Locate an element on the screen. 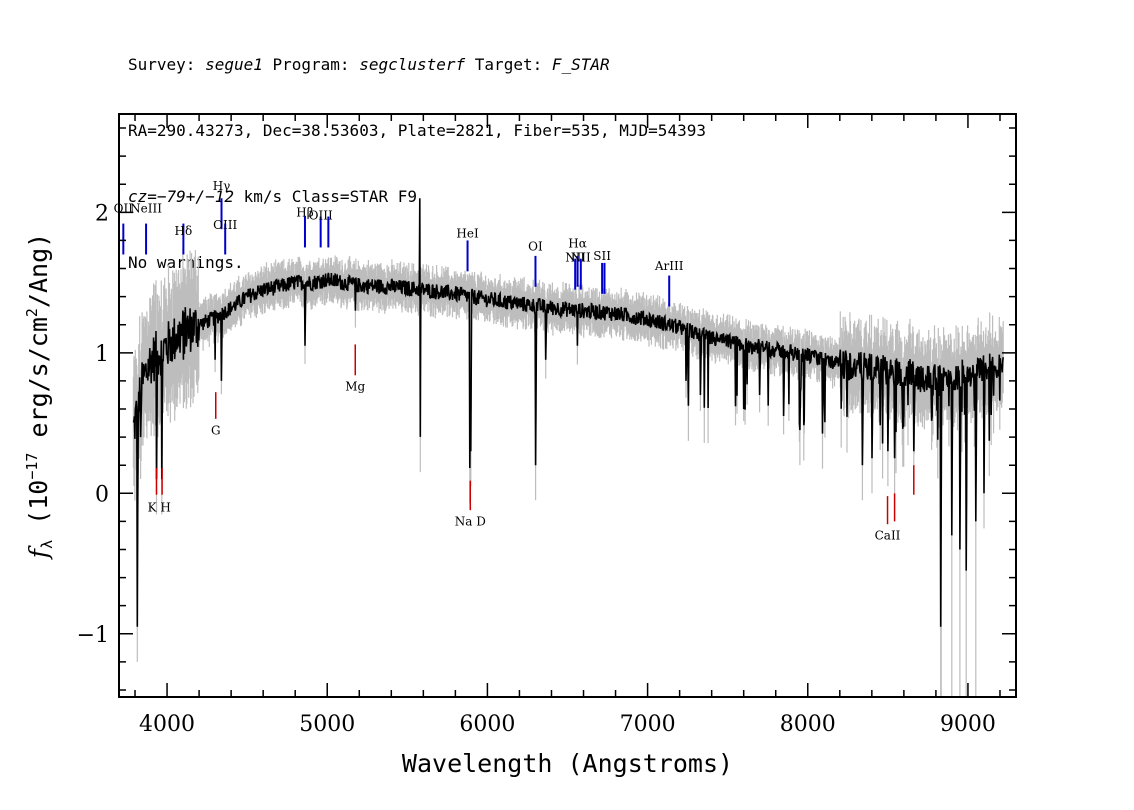 This screenshot has width=1134, height=810. absorption-line-label: CaII is located at coordinates (888, 536).